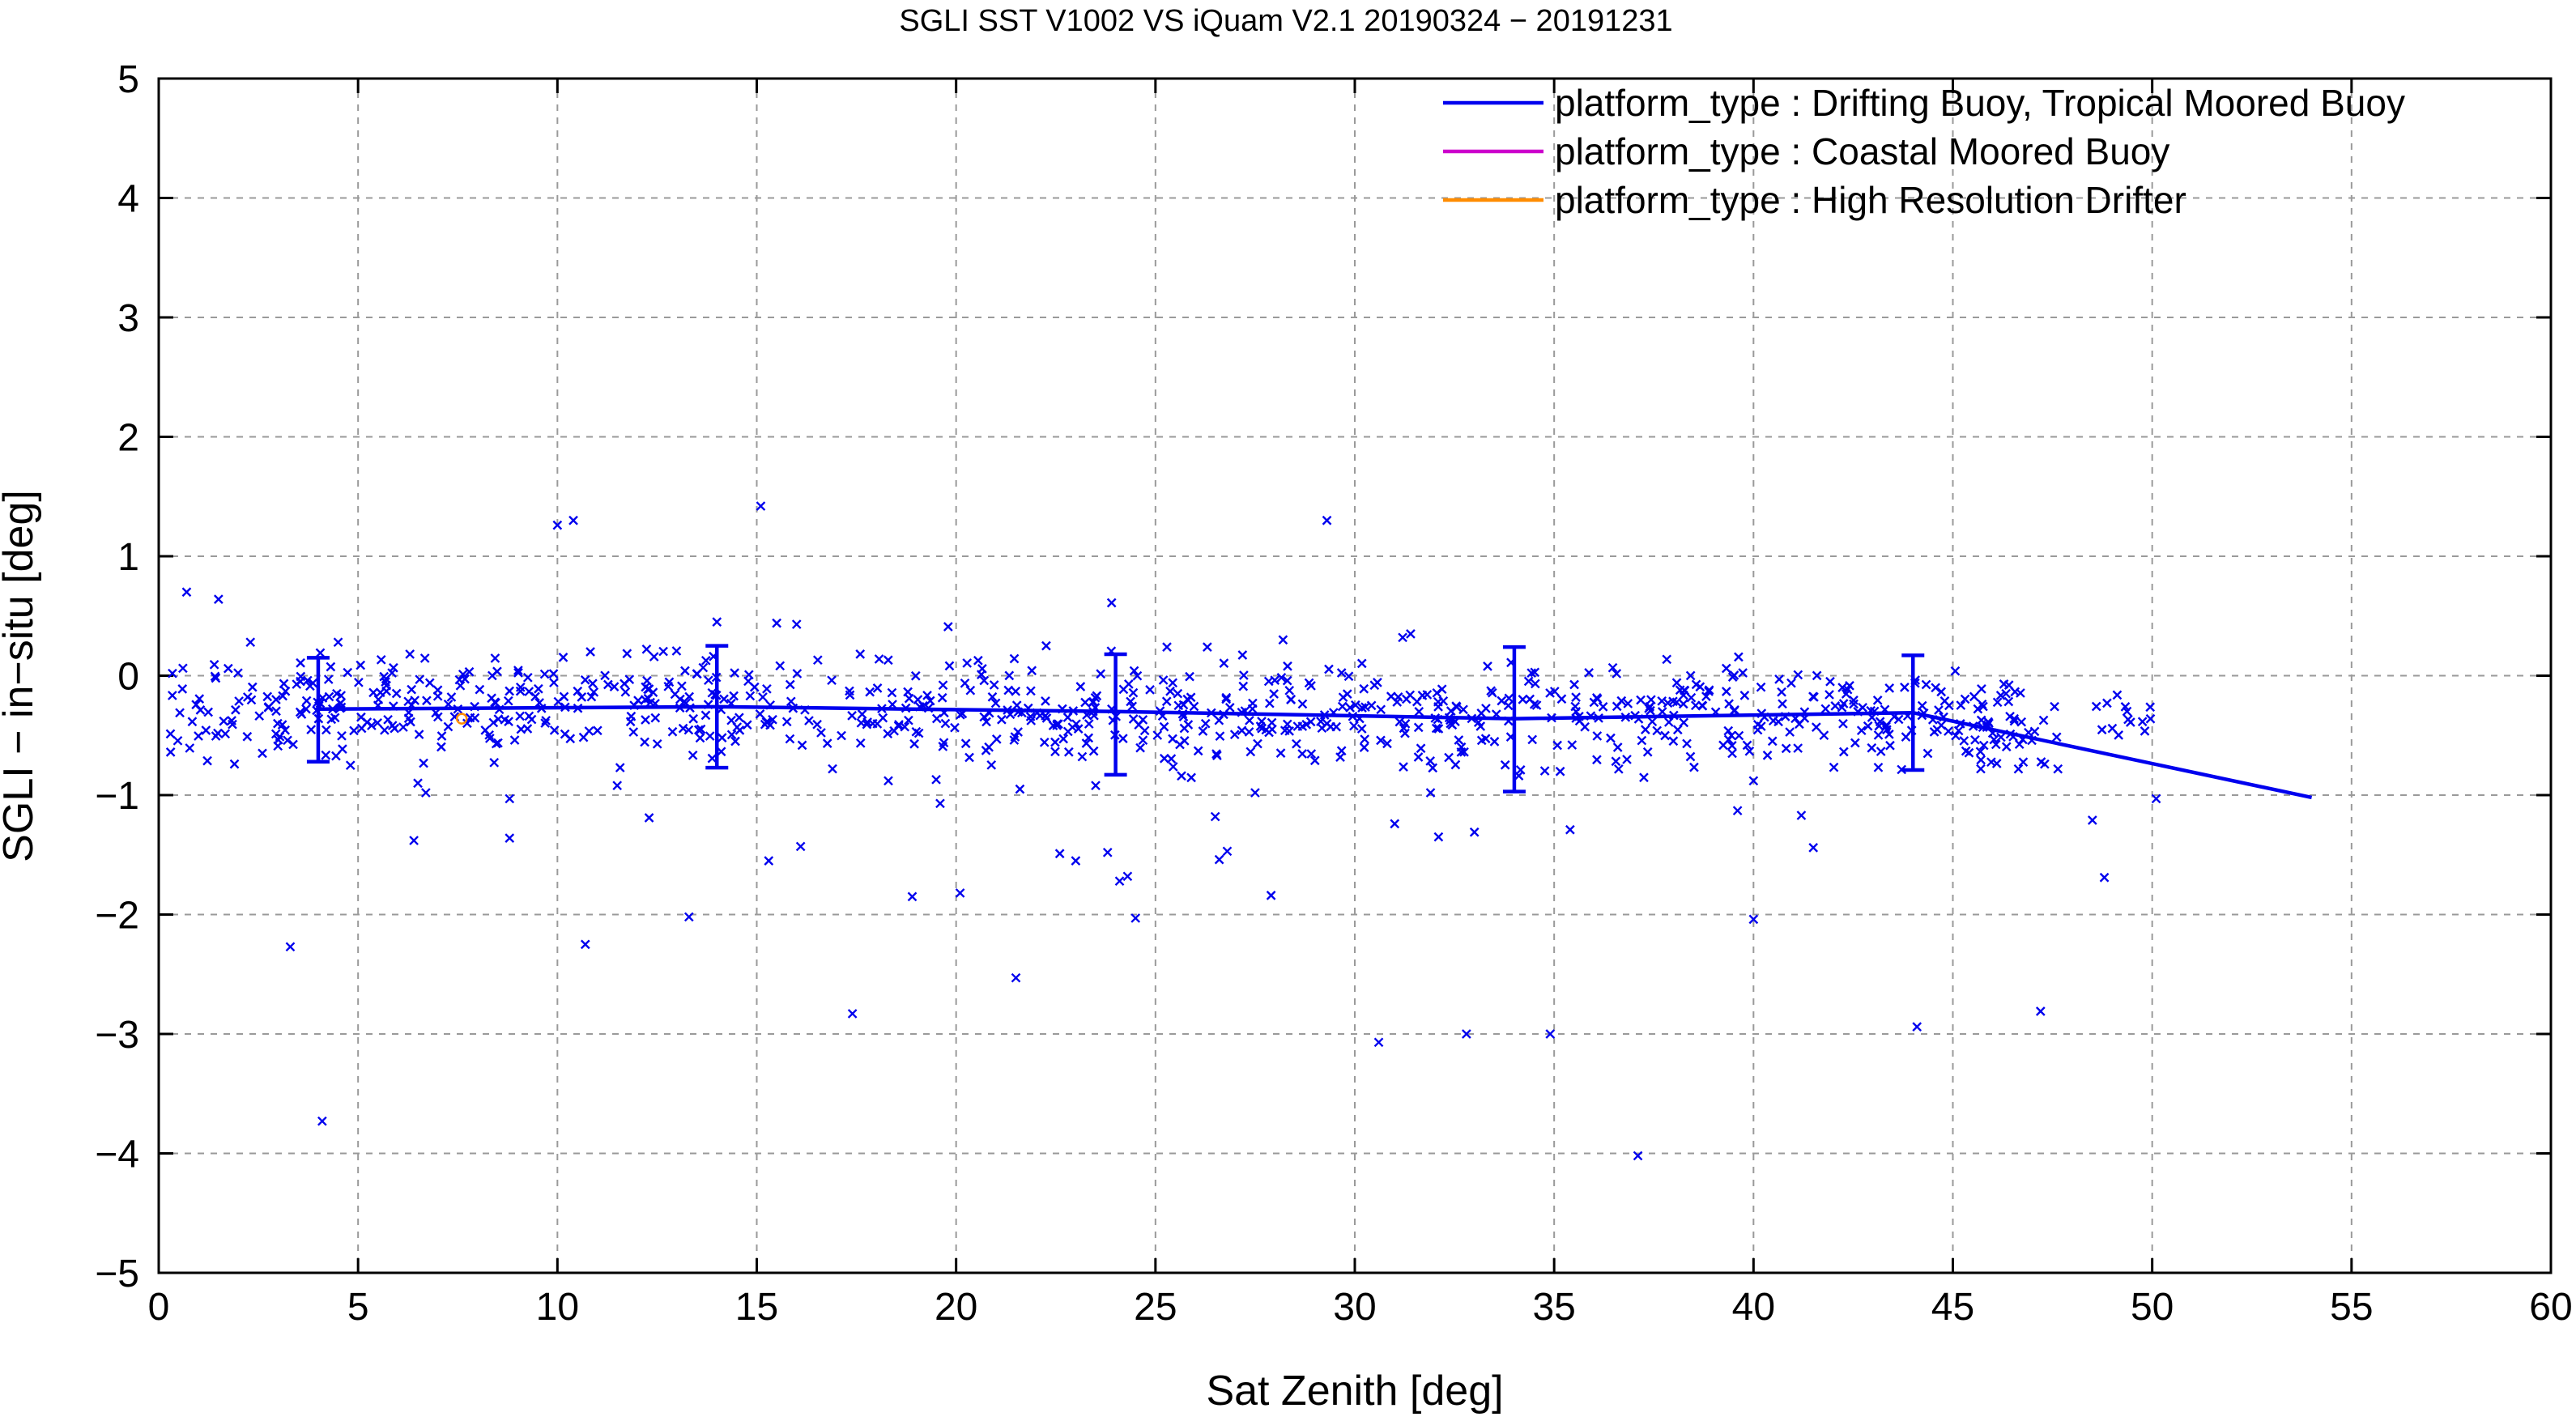 This screenshot has width=2576, height=1421. Describe the element at coordinates (1862, 151) in the screenshot. I see `legend-label: platform_type : Coastal Moored Buoy` at that location.